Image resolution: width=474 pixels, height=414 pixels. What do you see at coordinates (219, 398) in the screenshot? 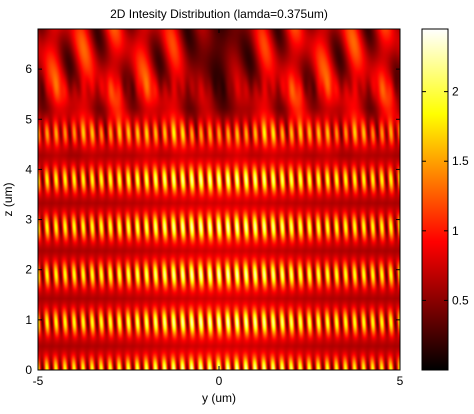
I see `x-axis-label: y (um)` at bounding box center [219, 398].